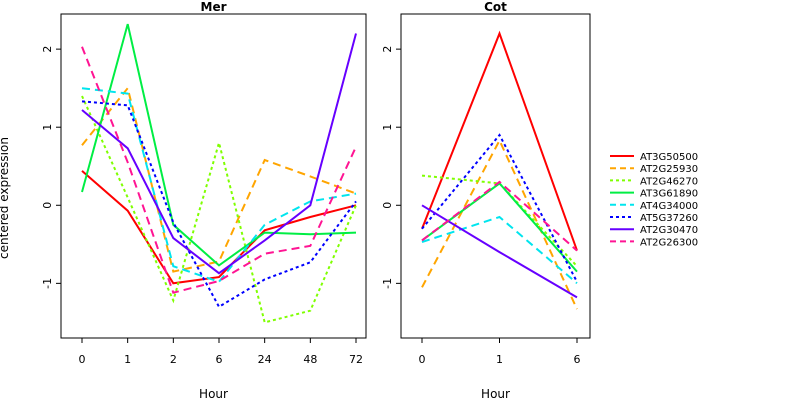 The height and width of the screenshot is (400, 800). What do you see at coordinates (173, 359) in the screenshot?
I see `x-tick-label: 2` at bounding box center [173, 359].